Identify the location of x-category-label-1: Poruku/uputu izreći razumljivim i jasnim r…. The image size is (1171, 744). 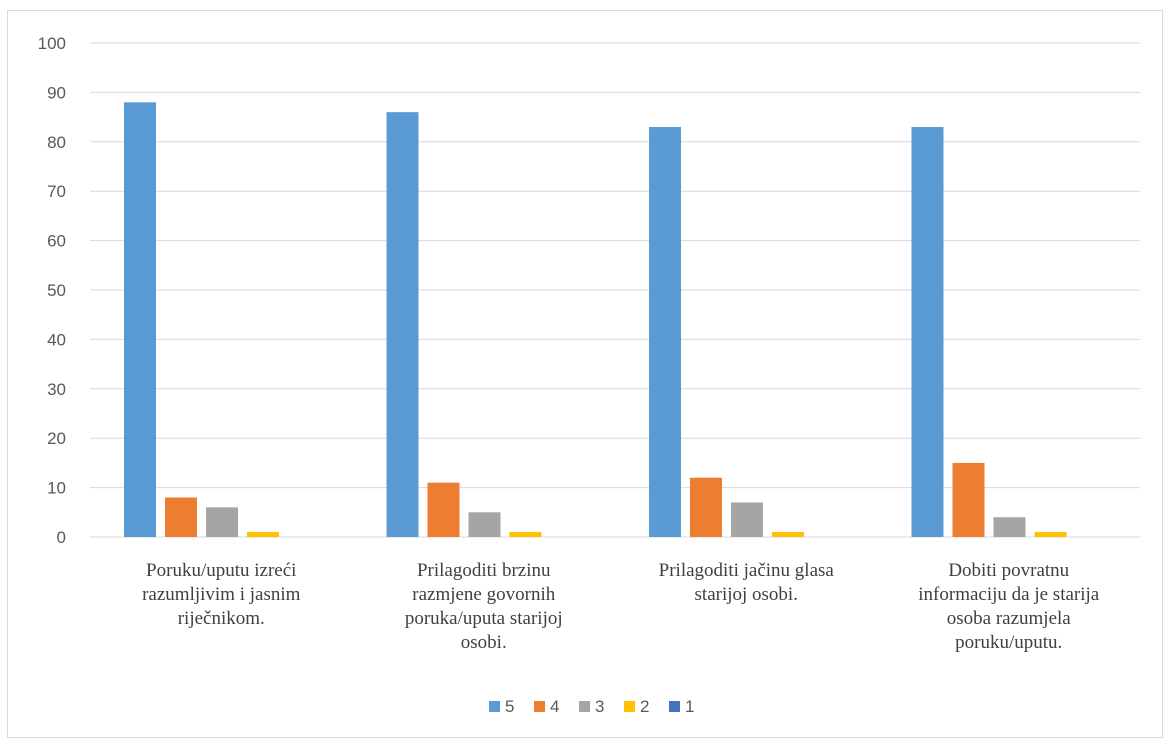
(221, 594).